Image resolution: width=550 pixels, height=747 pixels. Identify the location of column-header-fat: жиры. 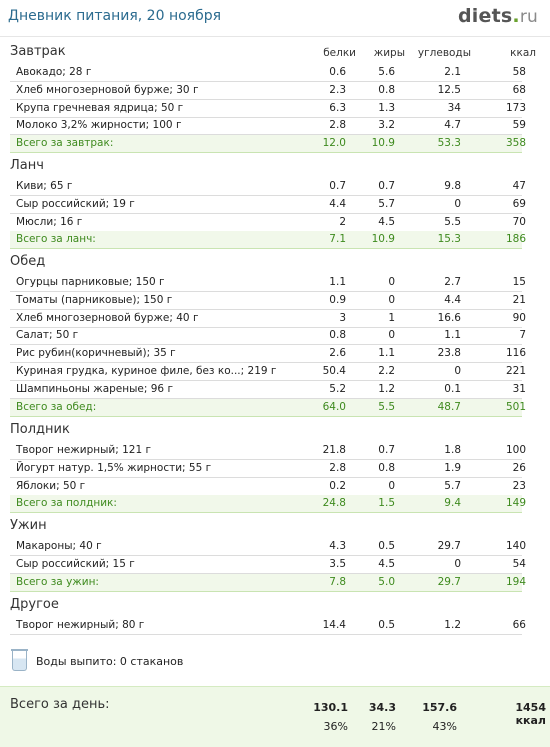
(389, 53).